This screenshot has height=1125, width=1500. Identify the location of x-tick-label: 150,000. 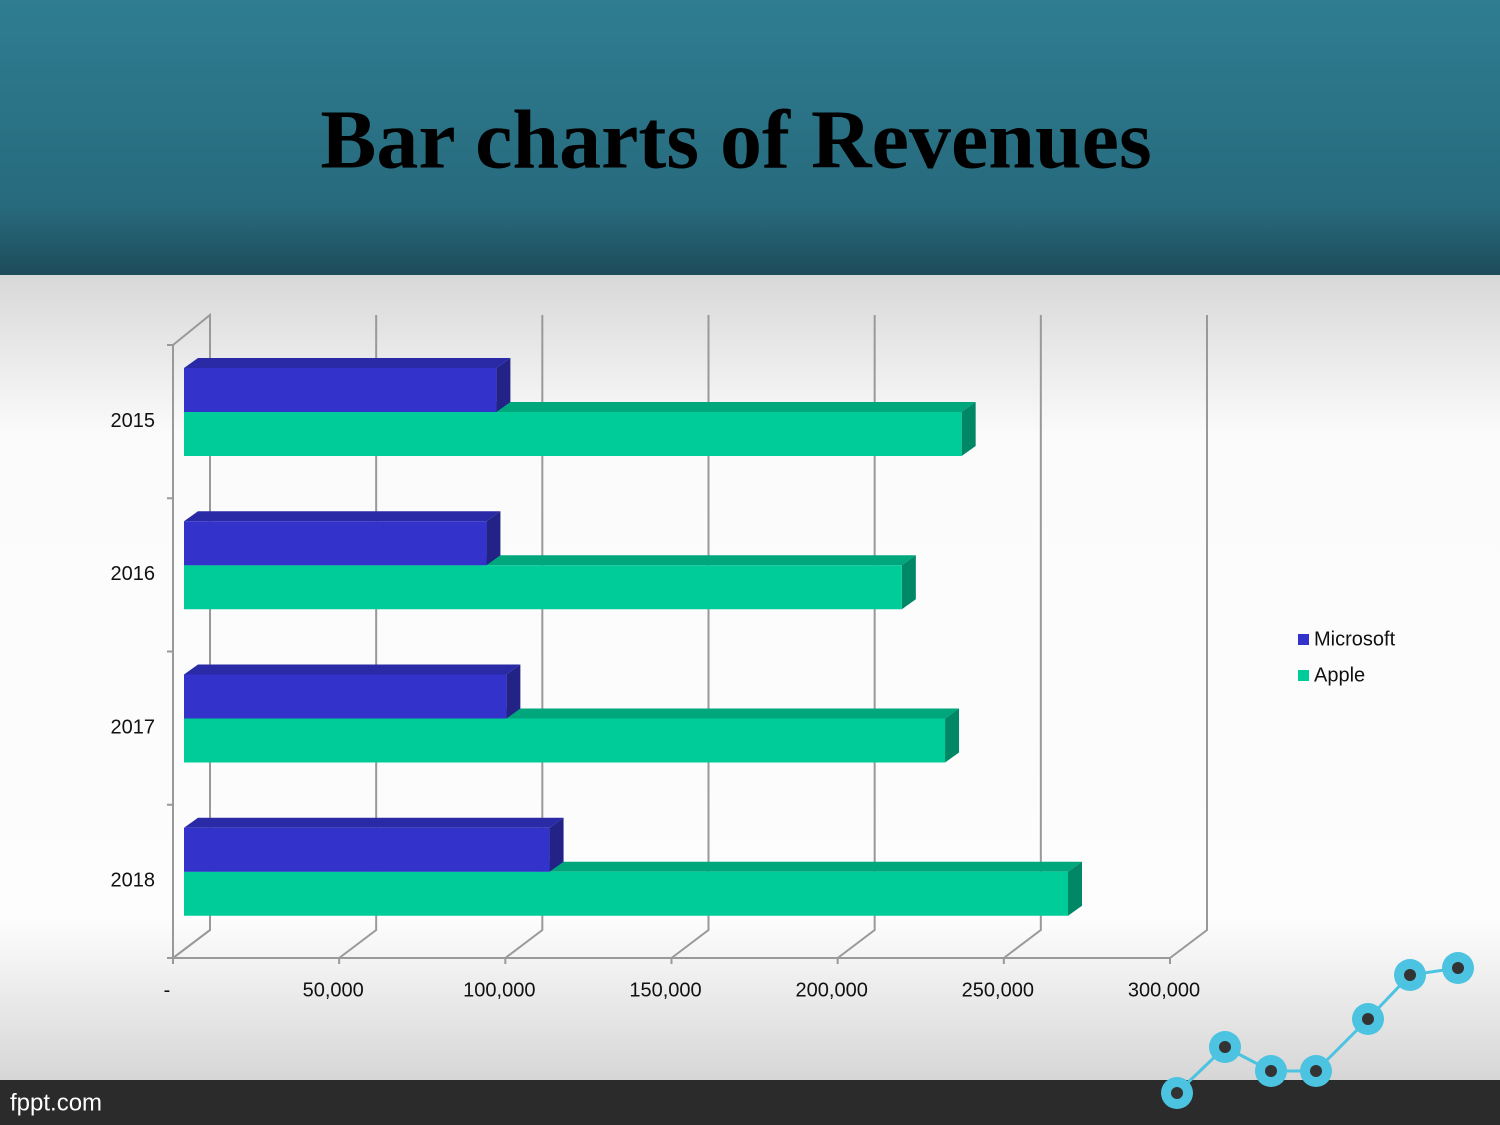
(665, 990).